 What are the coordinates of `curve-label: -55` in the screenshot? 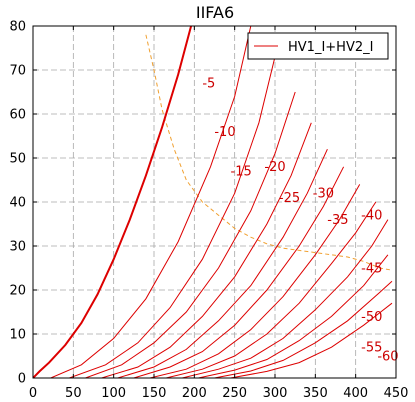 It's located at (371, 348).